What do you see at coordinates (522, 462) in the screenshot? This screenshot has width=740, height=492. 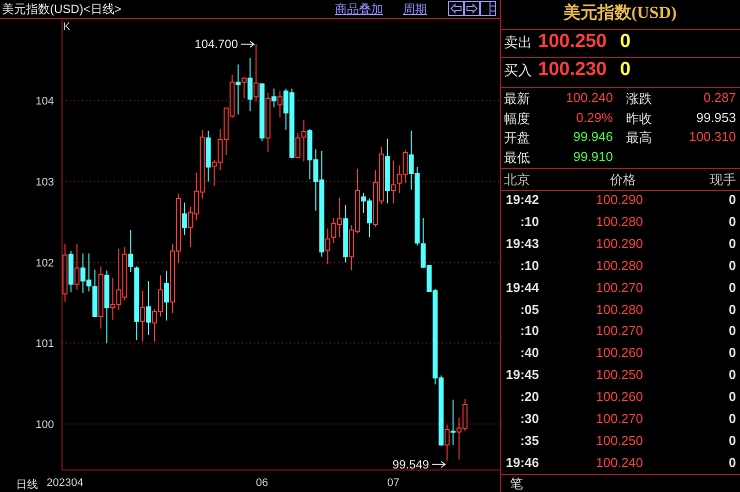 I see `text: 19:46` at bounding box center [522, 462].